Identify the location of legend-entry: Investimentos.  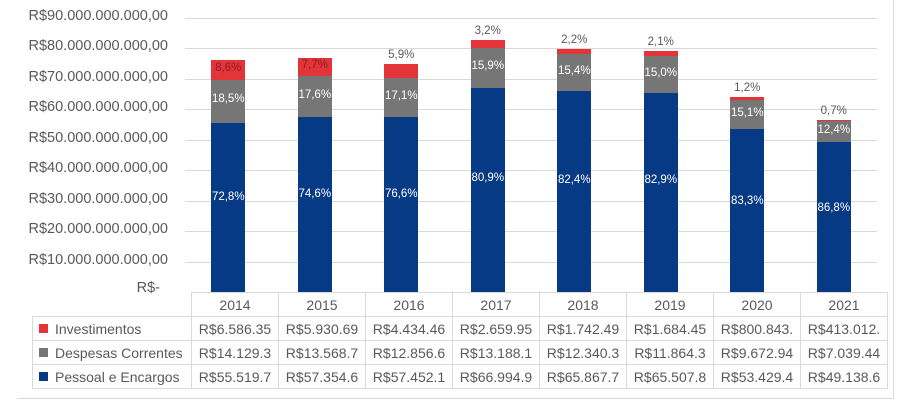
(112, 328).